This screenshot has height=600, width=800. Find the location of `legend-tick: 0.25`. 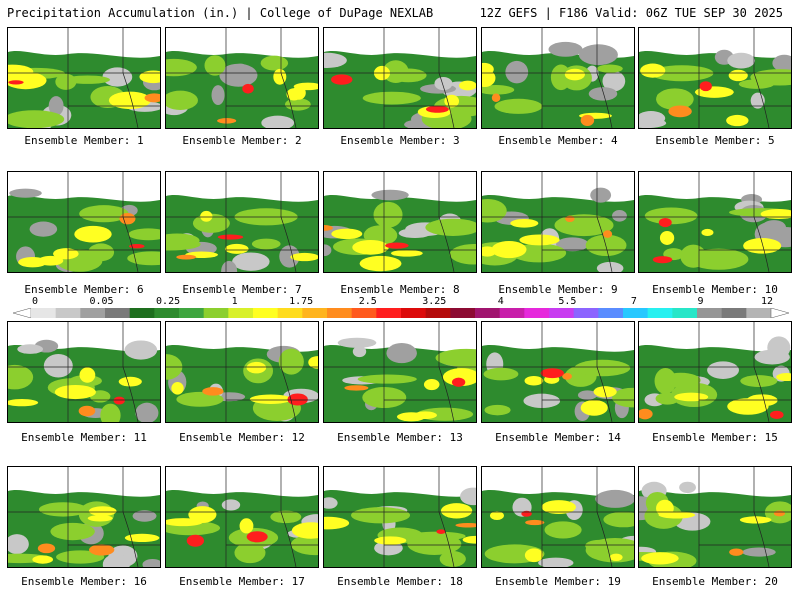

legend-tick: 0.25 is located at coordinates (168, 301).